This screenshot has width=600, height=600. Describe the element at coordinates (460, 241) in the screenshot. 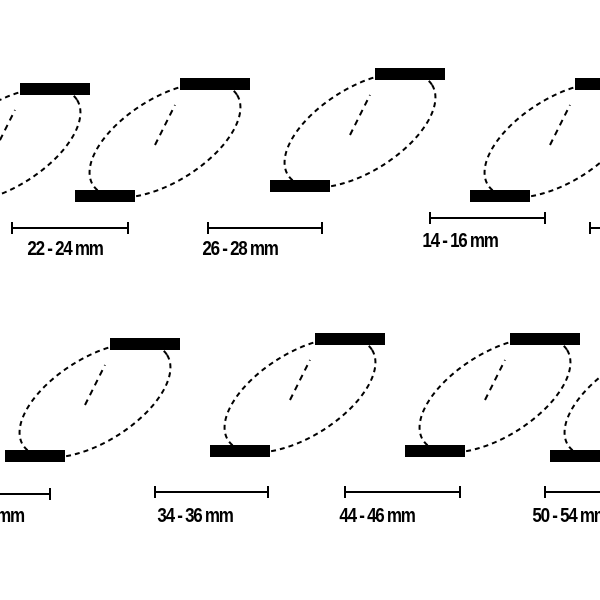

I see `ring-label: 14 - 16 mm` at that location.